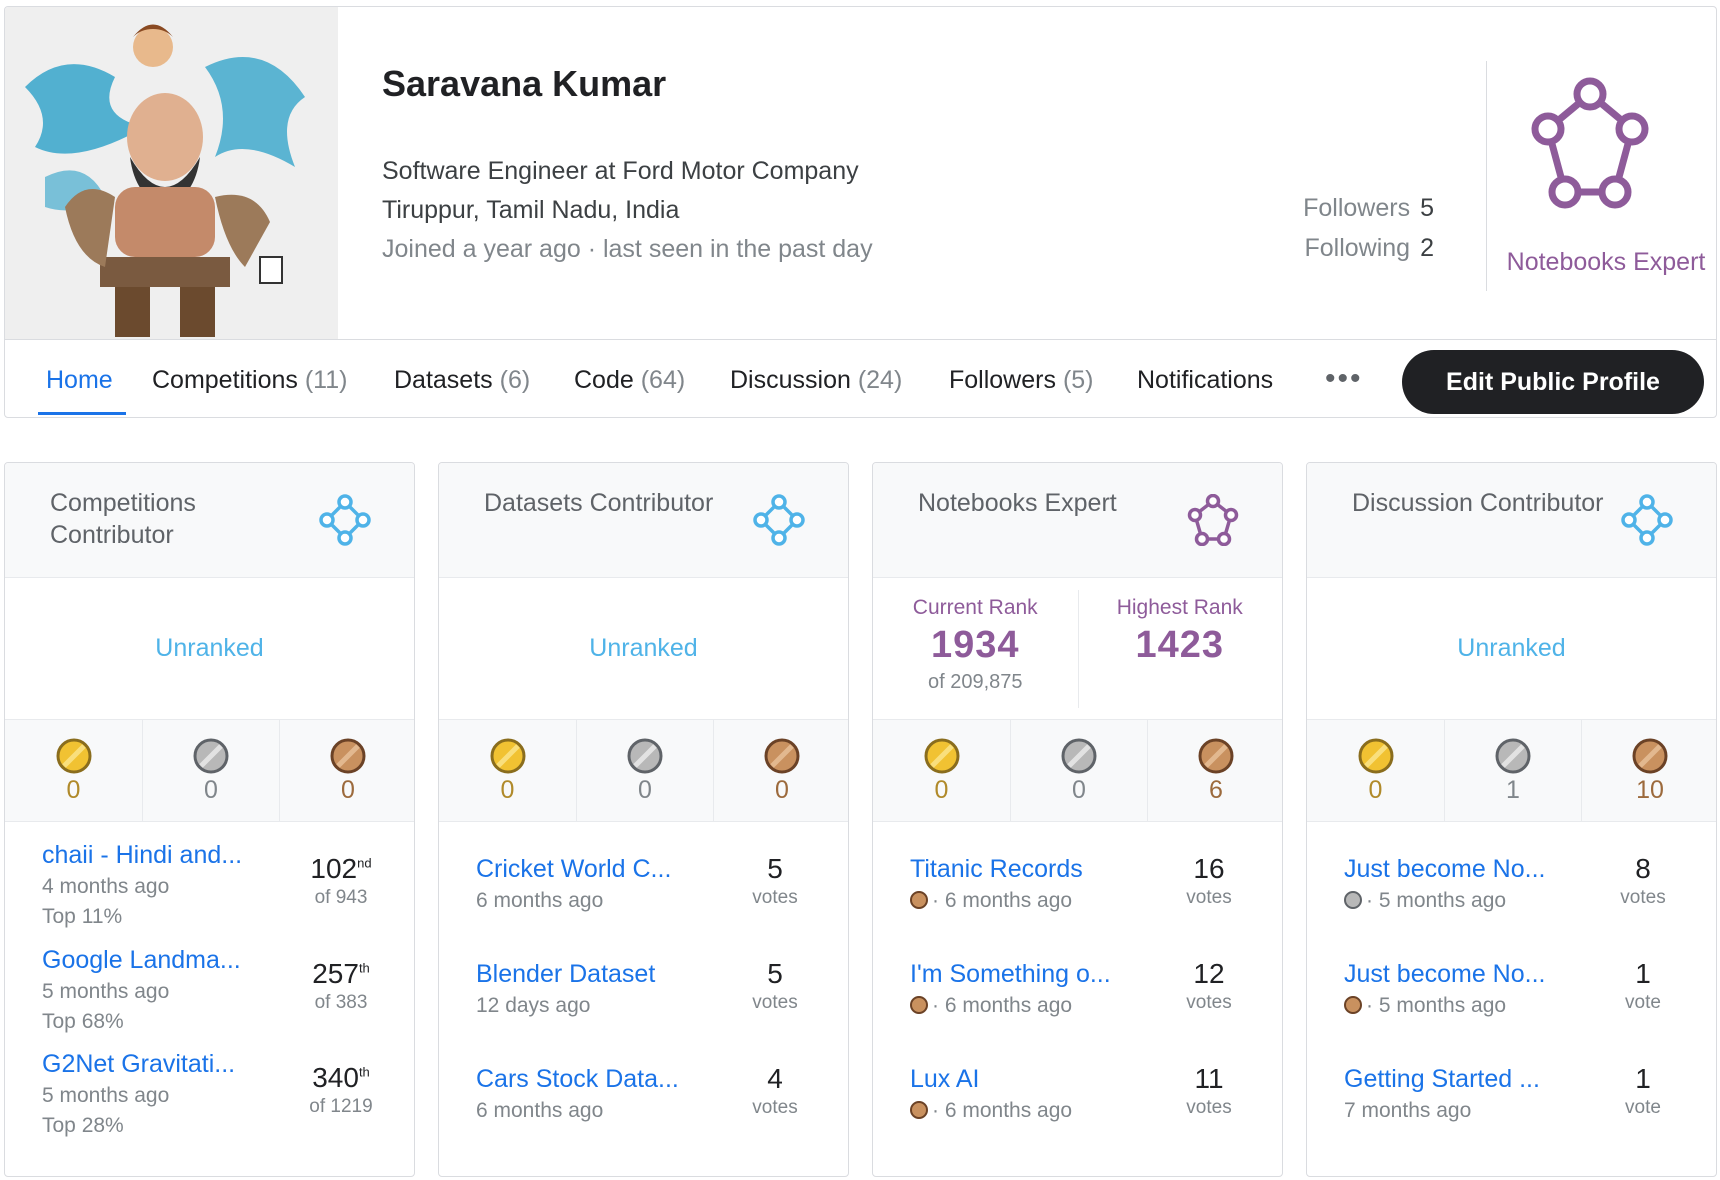  What do you see at coordinates (629, 380) in the screenshot?
I see `tab-code: Code (64)` at bounding box center [629, 380].